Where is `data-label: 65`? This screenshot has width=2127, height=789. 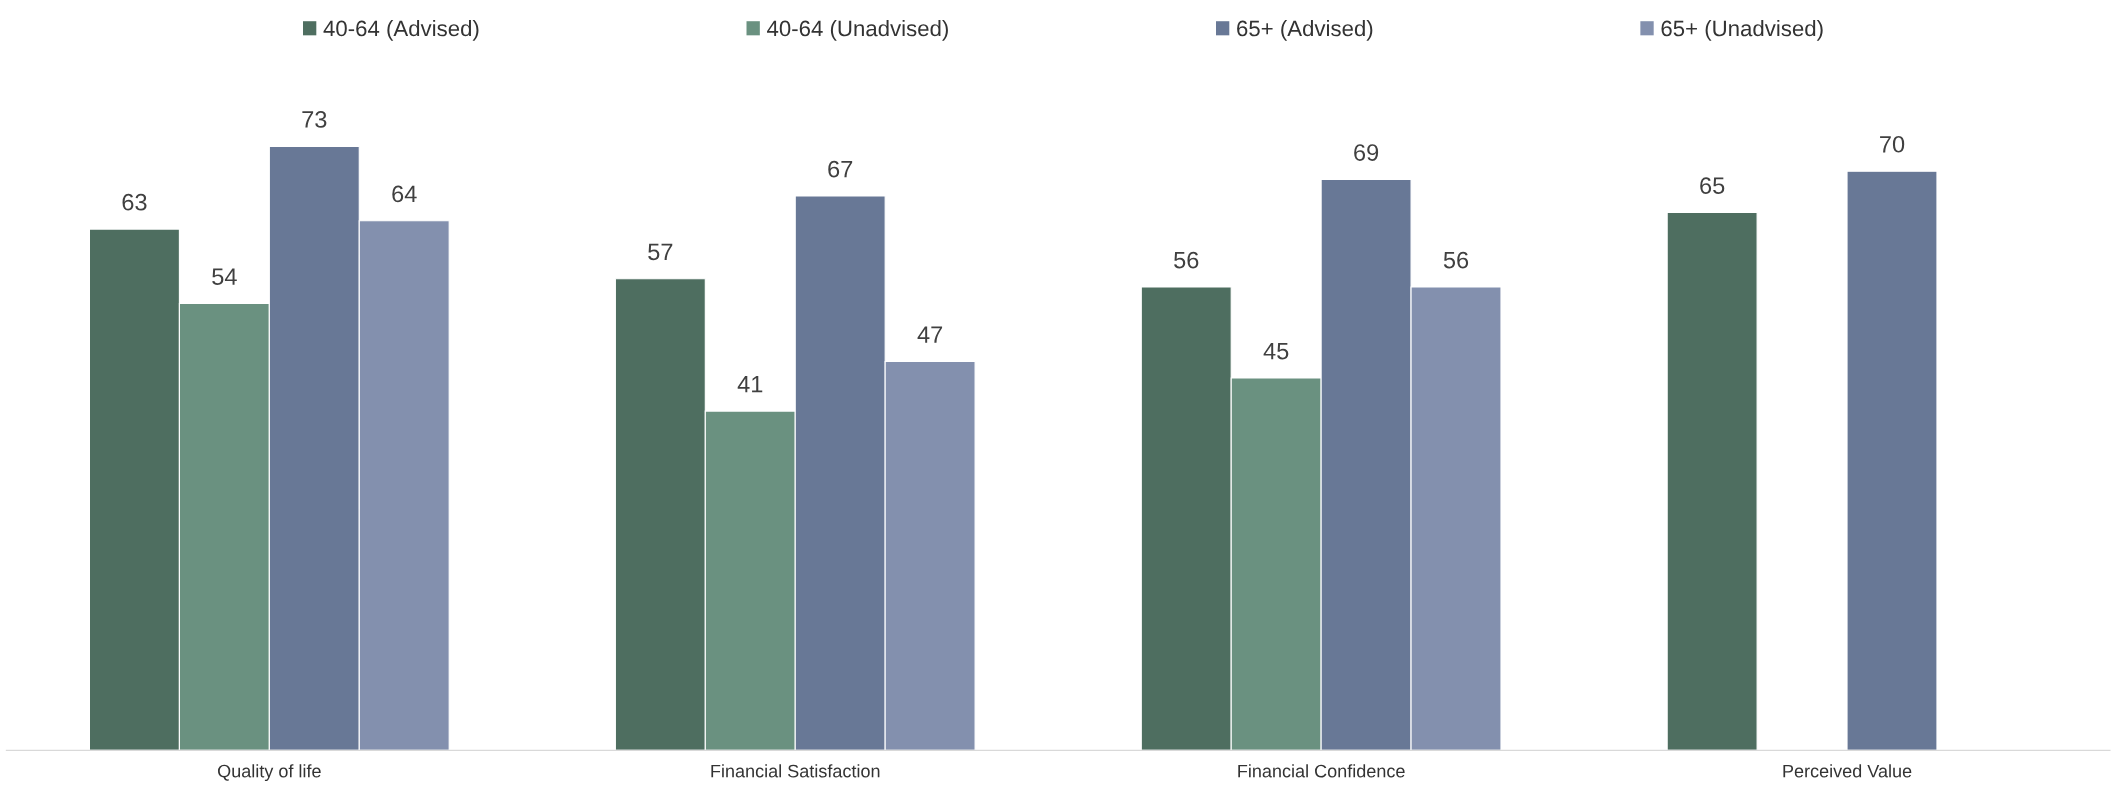
data-label: 65 is located at coordinates (1712, 185).